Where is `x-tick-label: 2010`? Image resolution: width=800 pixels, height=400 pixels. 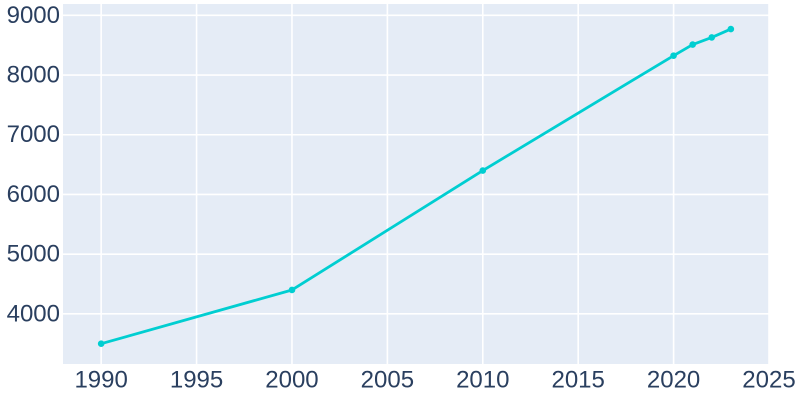 x-tick-label: 2010 is located at coordinates (482, 380).